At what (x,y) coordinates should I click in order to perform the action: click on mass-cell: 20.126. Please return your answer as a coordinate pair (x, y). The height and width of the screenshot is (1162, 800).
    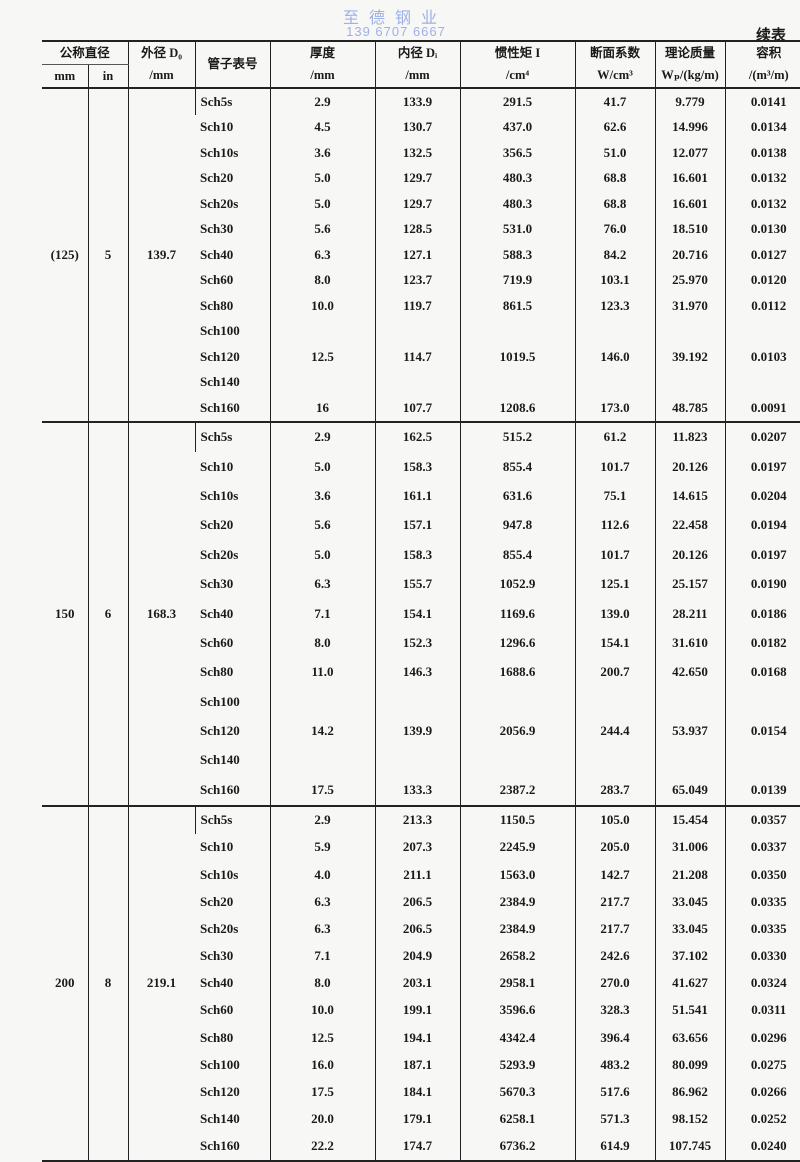
    Looking at the image, I should click on (690, 466).